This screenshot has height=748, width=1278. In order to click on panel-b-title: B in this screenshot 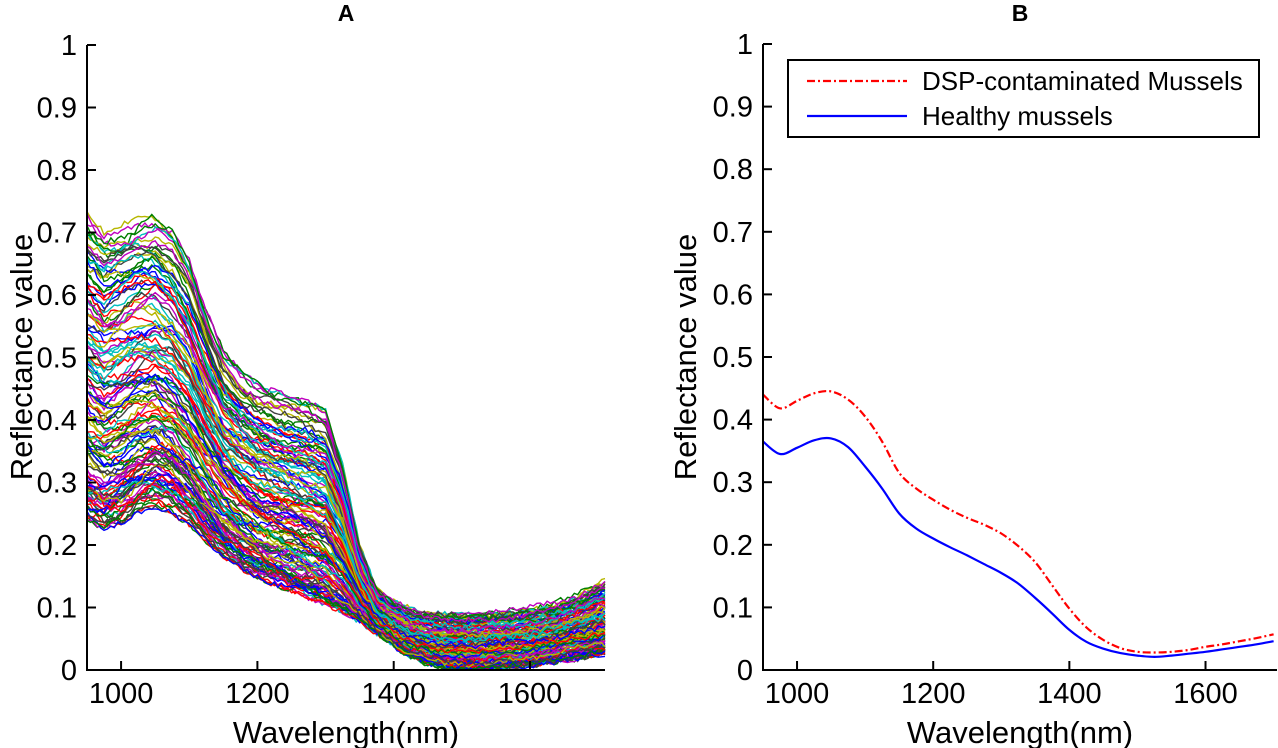, I will do `click(1020, 13)`.